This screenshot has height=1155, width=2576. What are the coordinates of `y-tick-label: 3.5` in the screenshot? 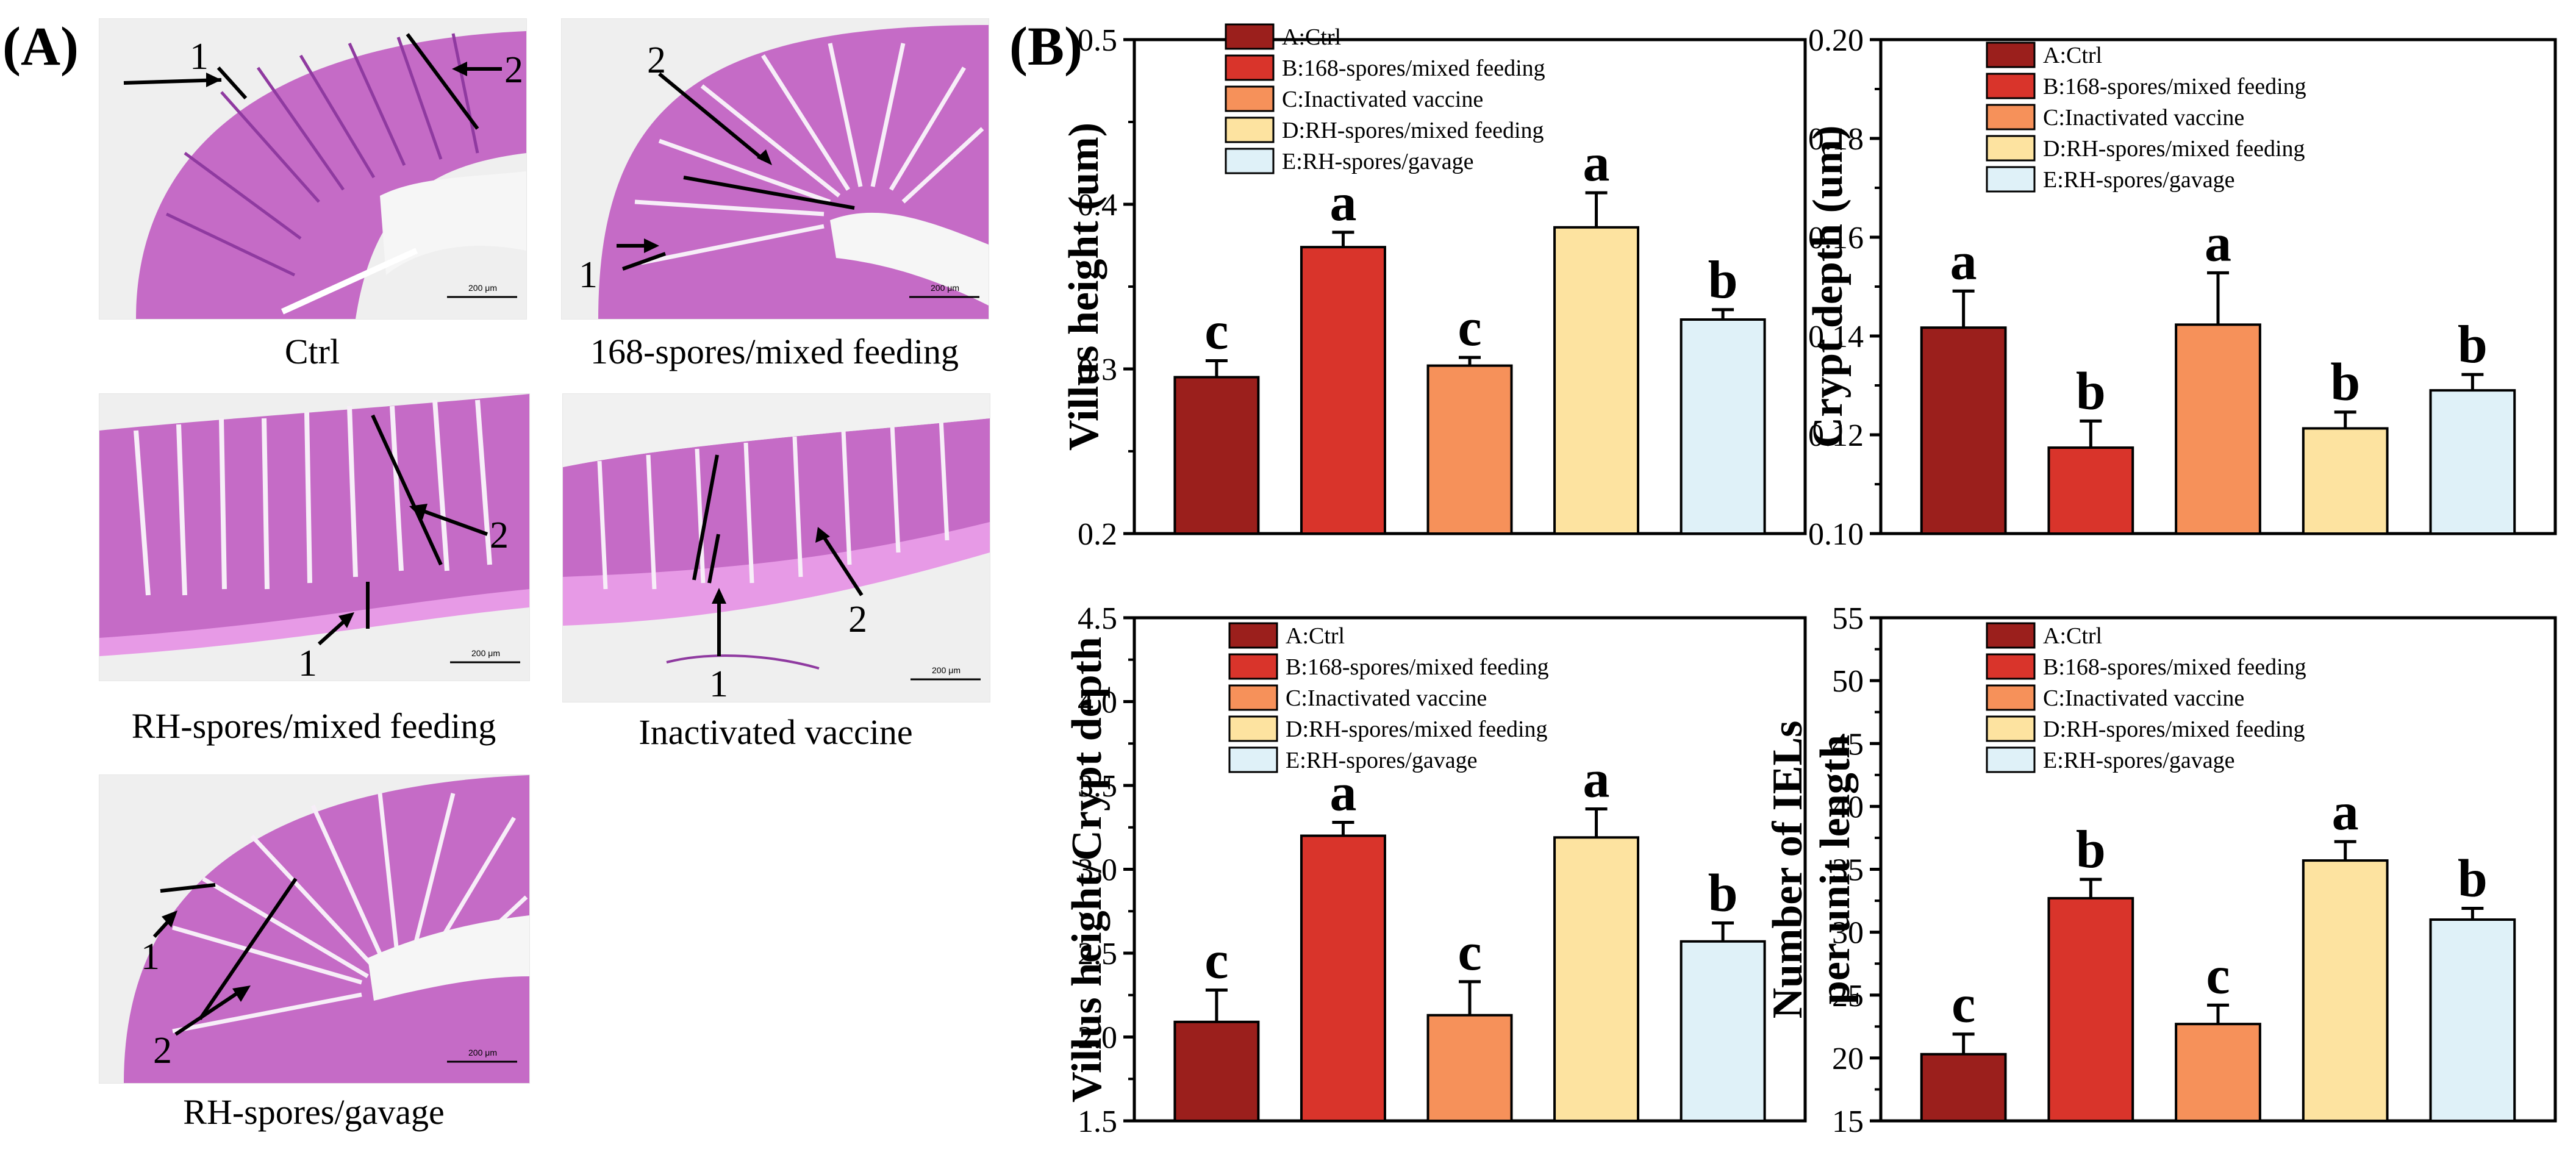 It's located at (1097, 786).